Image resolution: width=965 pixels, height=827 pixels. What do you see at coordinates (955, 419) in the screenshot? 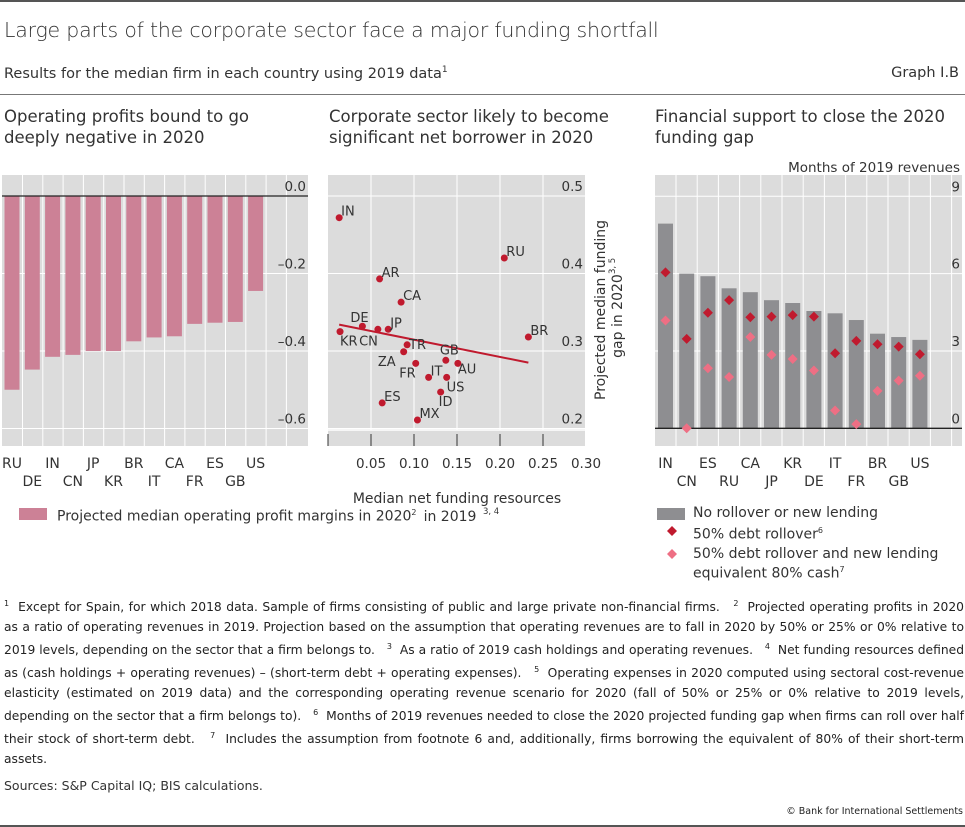
I see `right-ytick-label: 0` at bounding box center [955, 419].